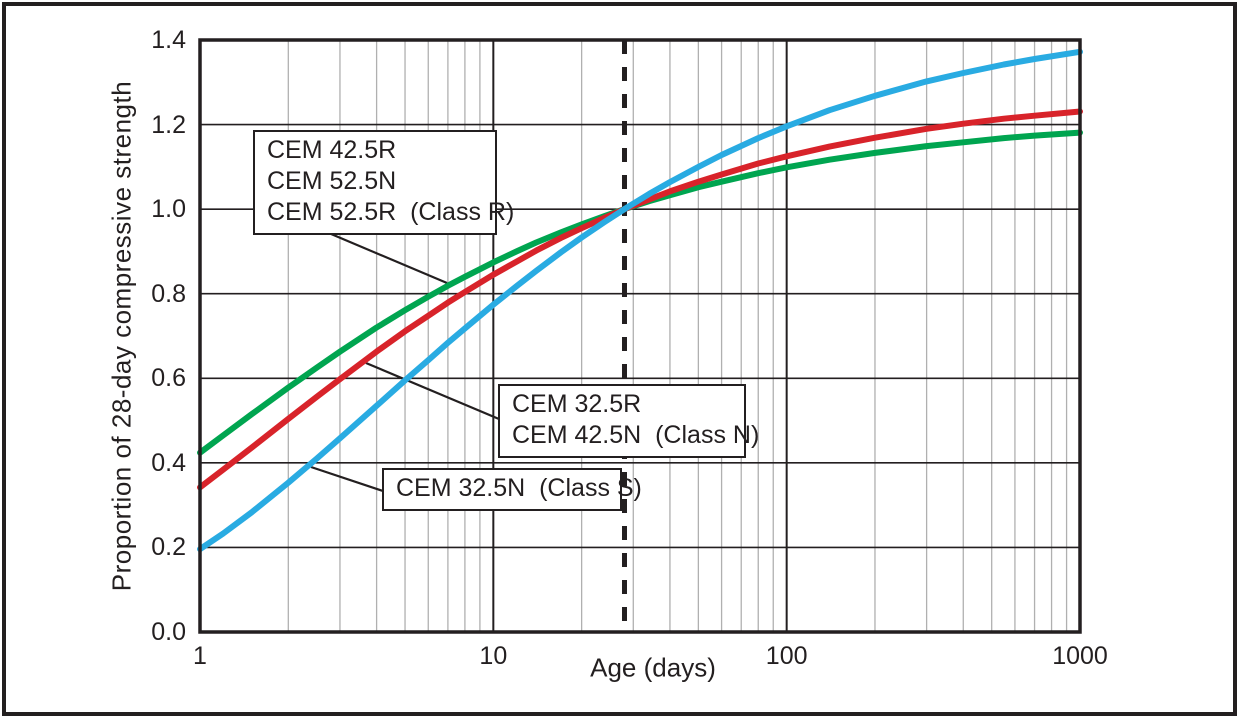 The width and height of the screenshot is (1239, 718). I want to click on y-tick-label: 1.4, so click(168, 40).